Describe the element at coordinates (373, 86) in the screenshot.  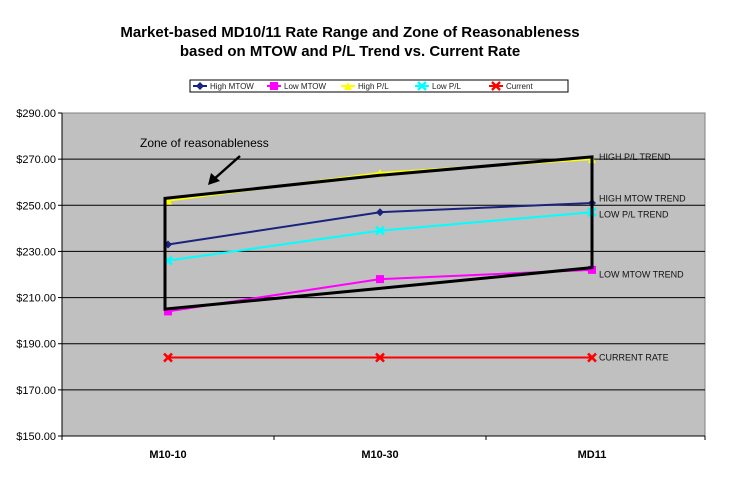
I see `legend-label: High P/L` at that location.